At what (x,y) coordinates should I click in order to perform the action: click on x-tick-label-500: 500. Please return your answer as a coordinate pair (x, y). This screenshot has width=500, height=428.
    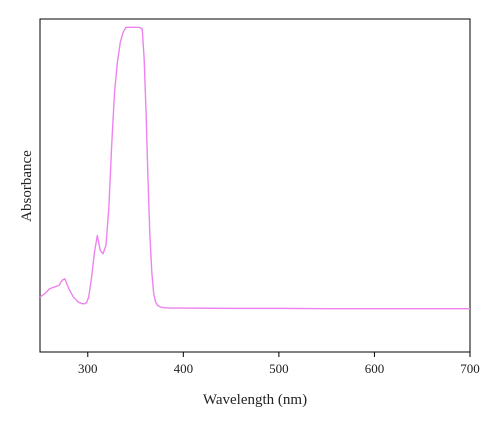
    Looking at the image, I should click on (279, 368).